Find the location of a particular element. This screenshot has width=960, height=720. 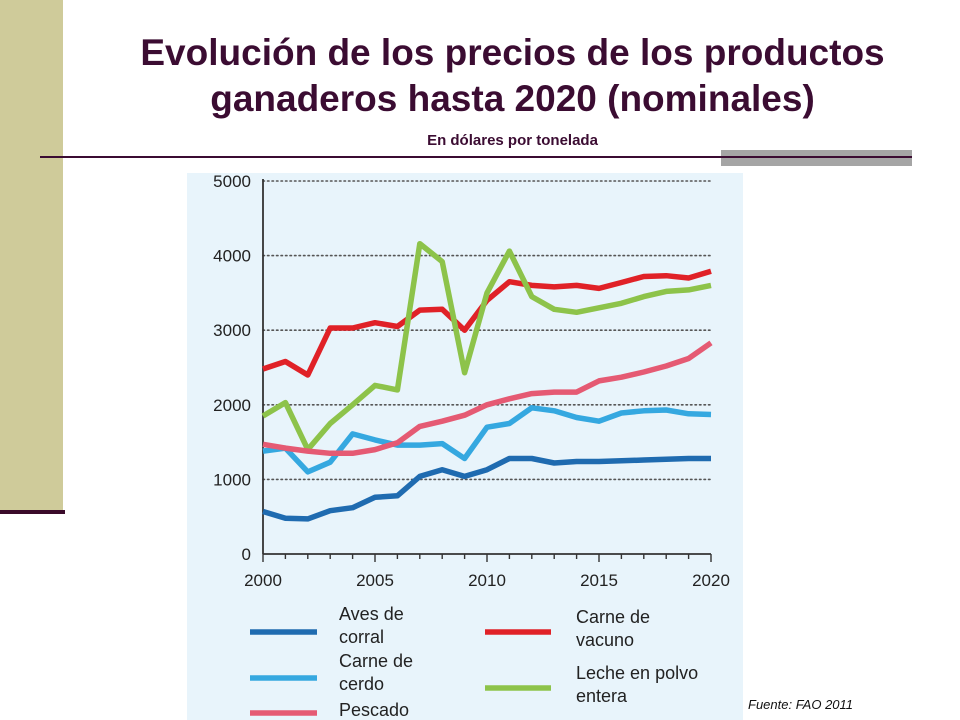

y-tick-label: 2000 is located at coordinates (232, 405).